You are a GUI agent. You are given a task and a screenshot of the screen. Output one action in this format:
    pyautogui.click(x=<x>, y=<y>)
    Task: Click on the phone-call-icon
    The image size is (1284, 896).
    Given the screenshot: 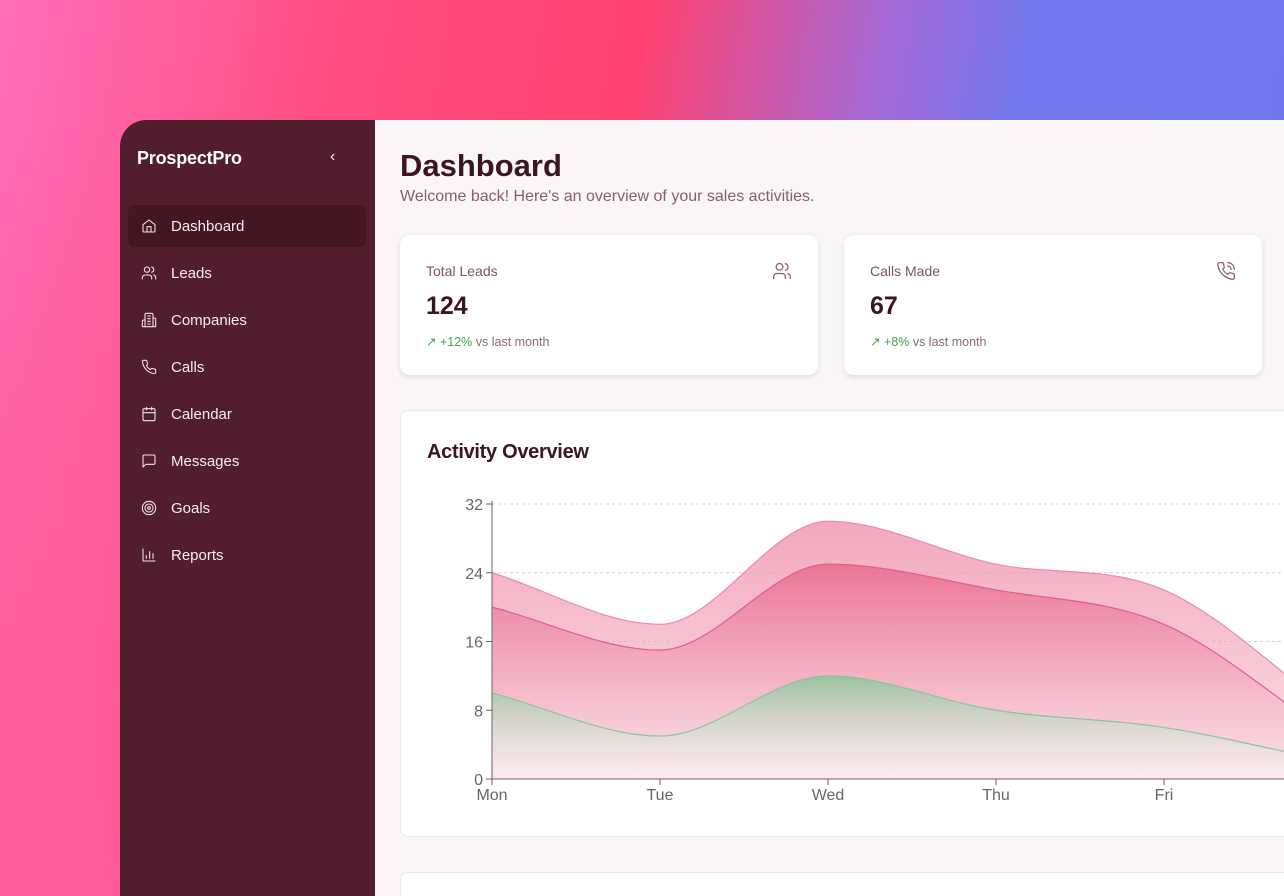 What is the action you would take?
    pyautogui.click(x=1226, y=271)
    